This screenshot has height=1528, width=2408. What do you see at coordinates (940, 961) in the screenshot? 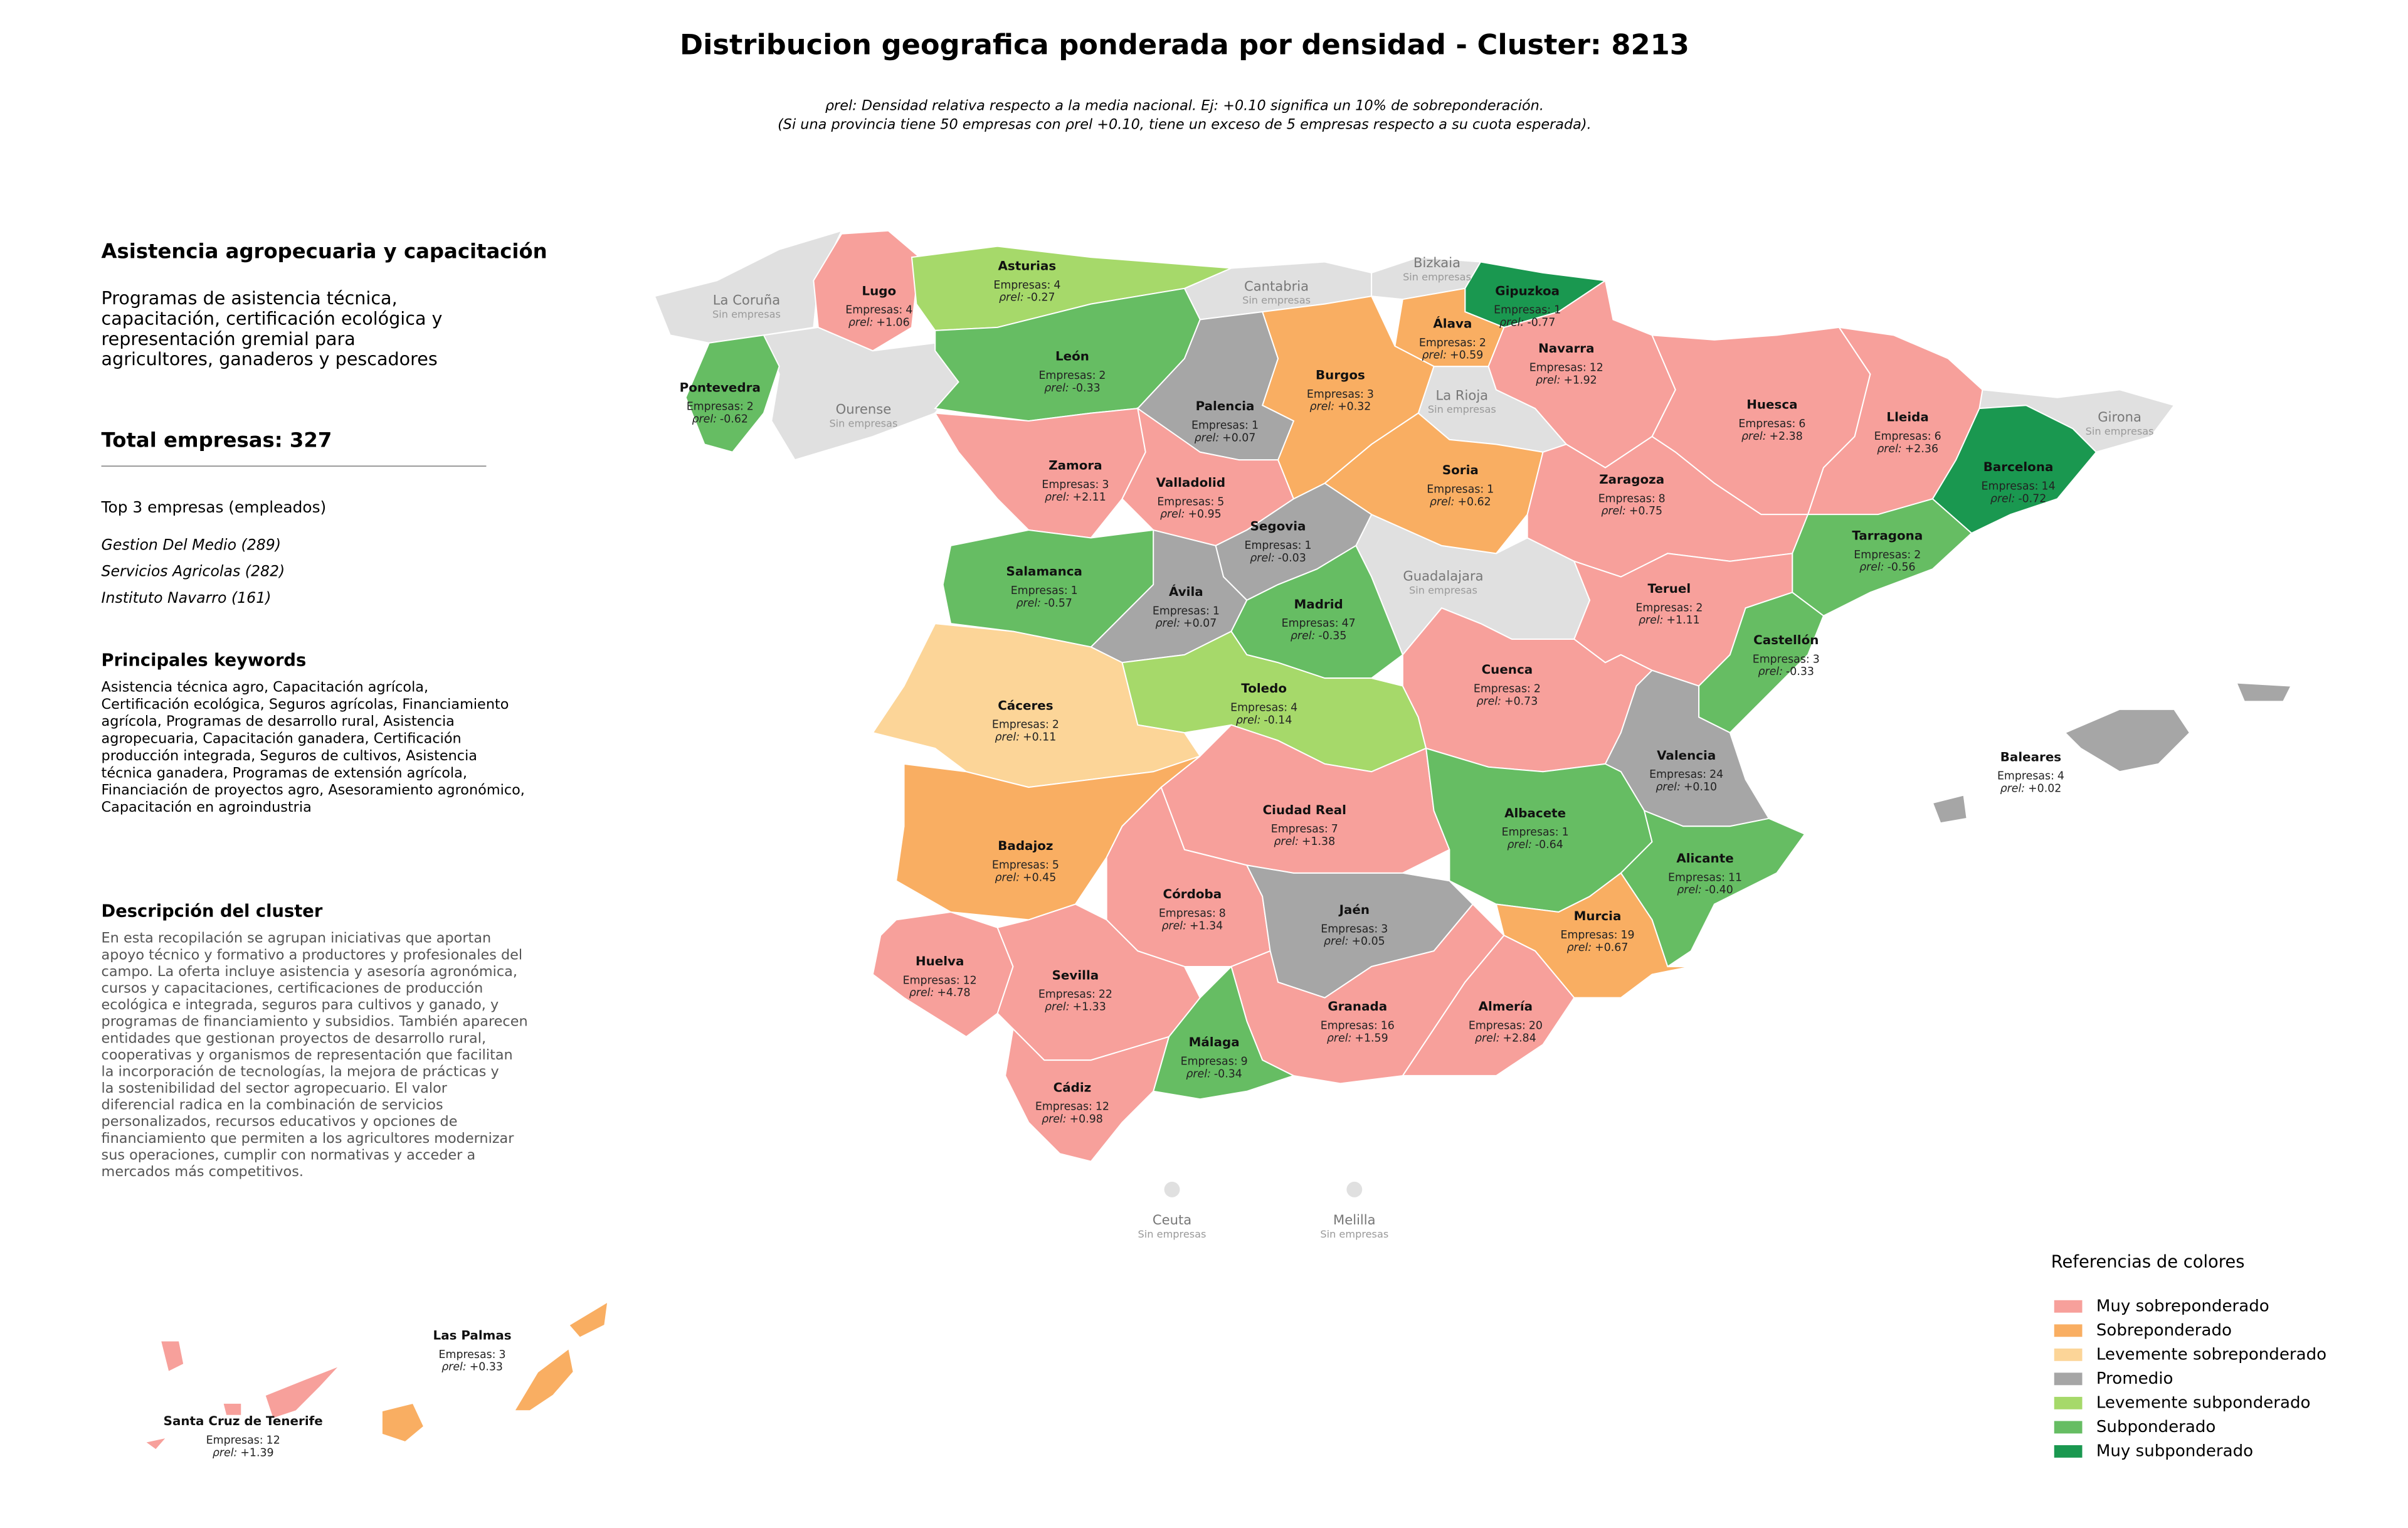
I see `province-name: Huelva` at bounding box center [940, 961].